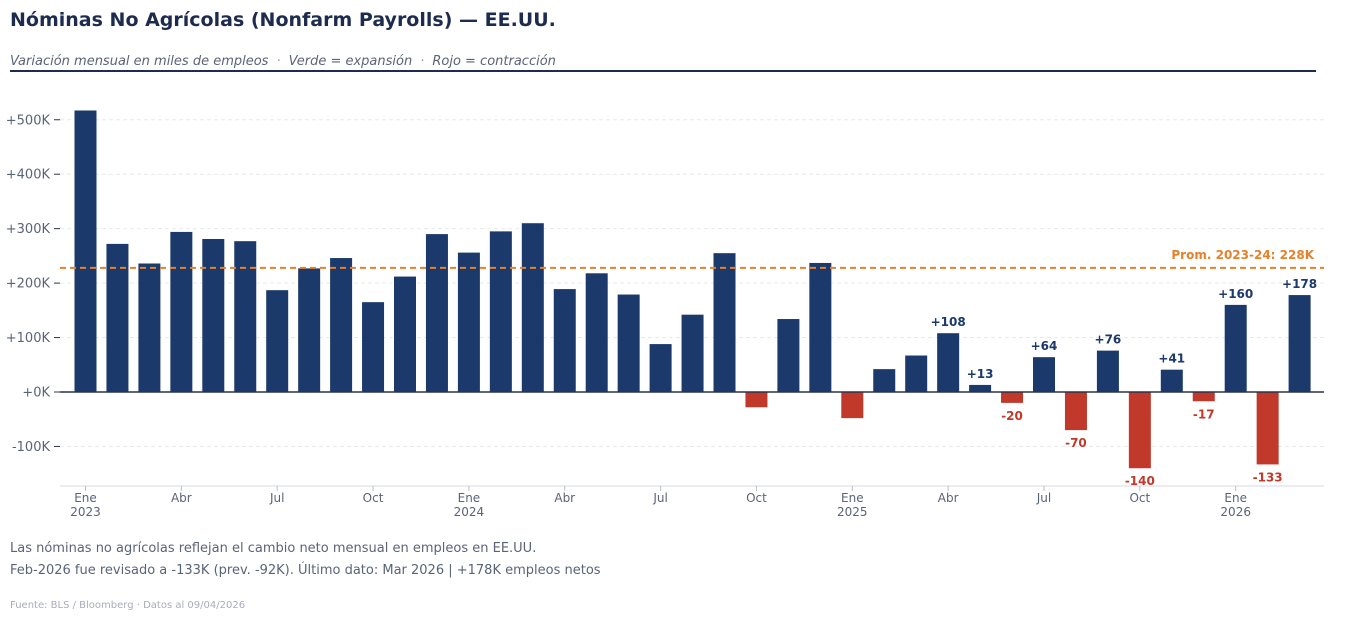  Describe the element at coordinates (28, 229) in the screenshot. I see `y-tick-label: +300K` at that location.